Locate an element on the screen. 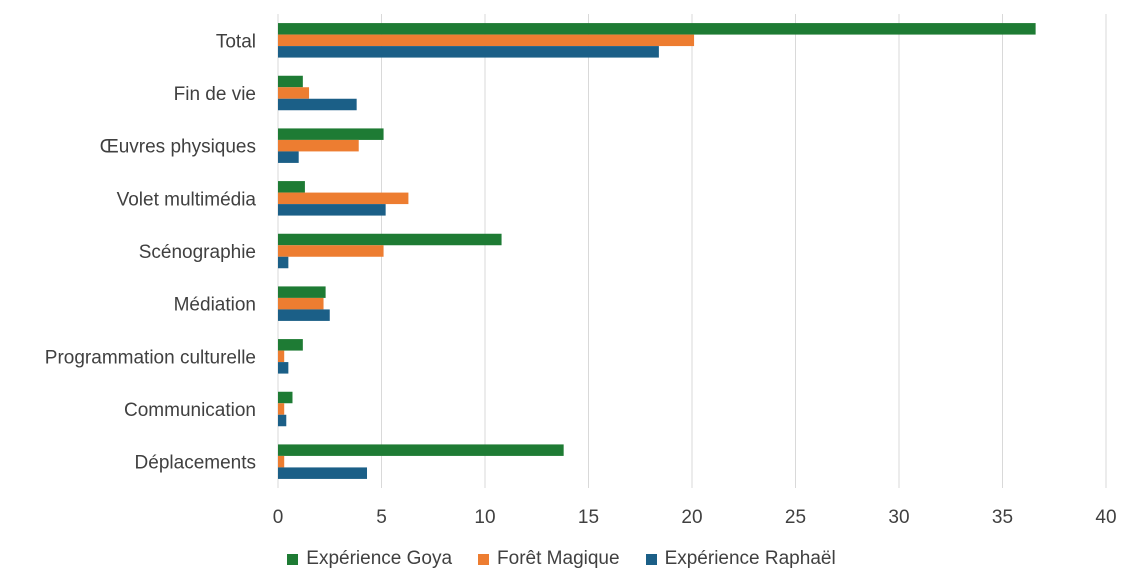  x-tick-label: 40 is located at coordinates (1105, 517).